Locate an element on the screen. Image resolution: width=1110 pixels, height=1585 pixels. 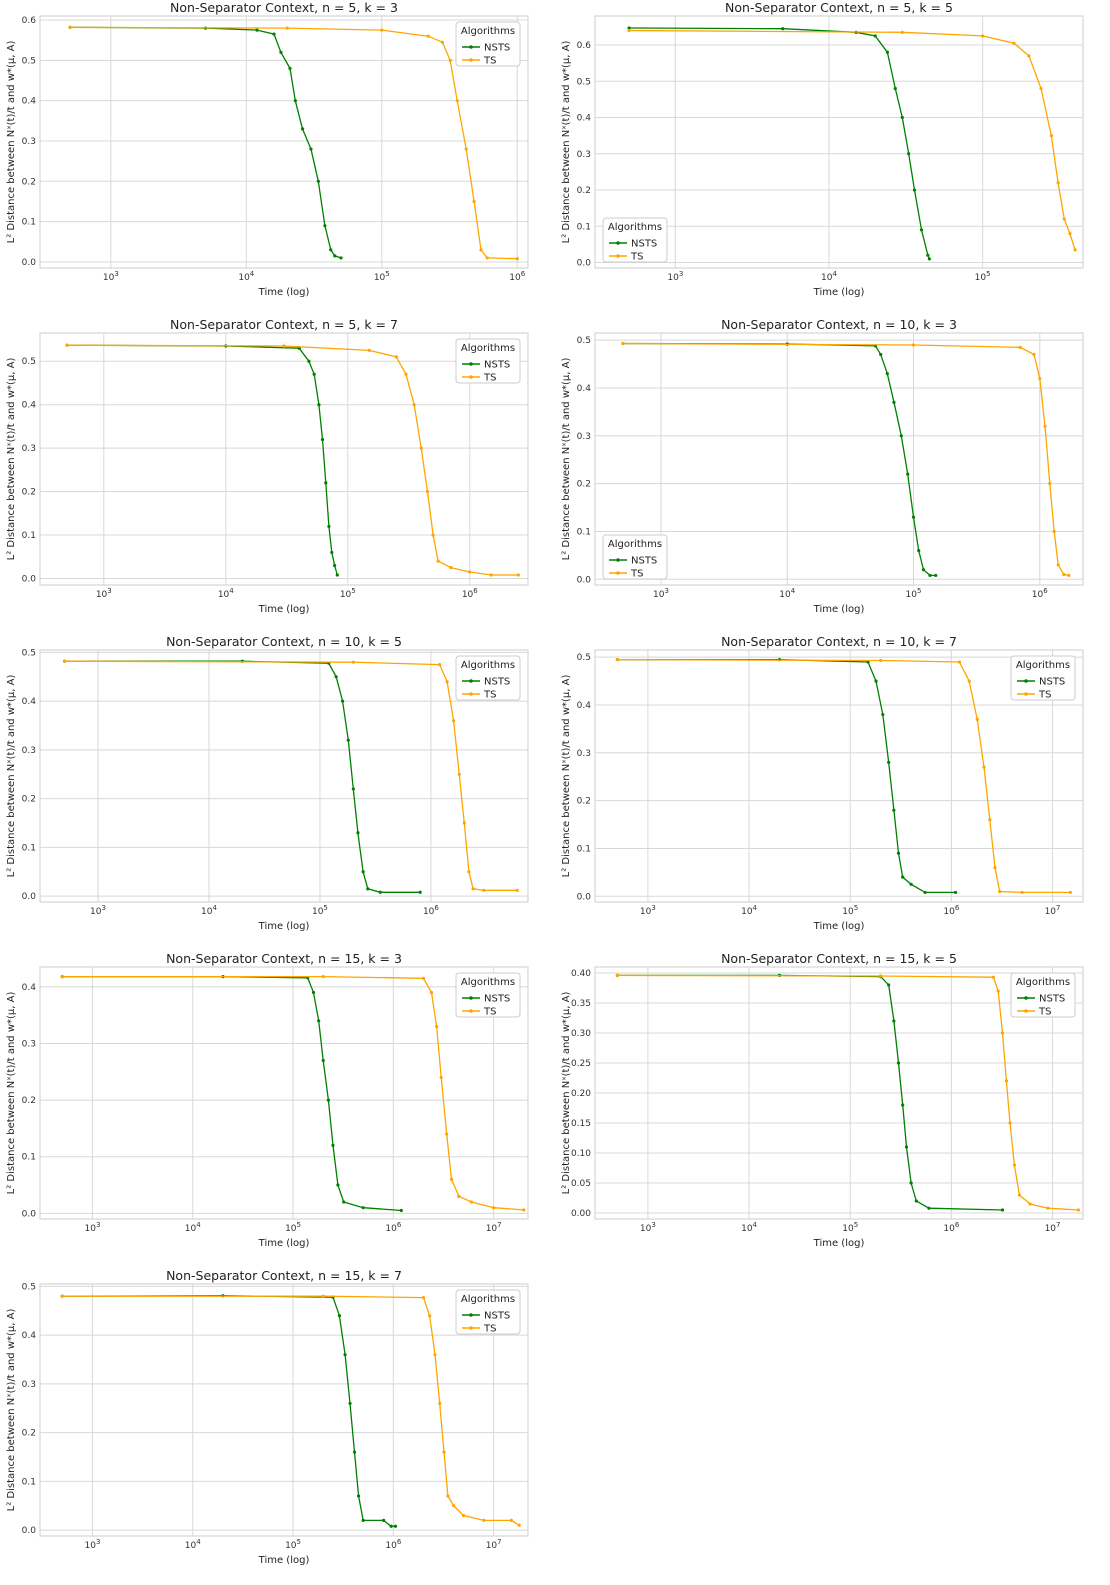
series-line-ts is located at coordinates (293, 1093).